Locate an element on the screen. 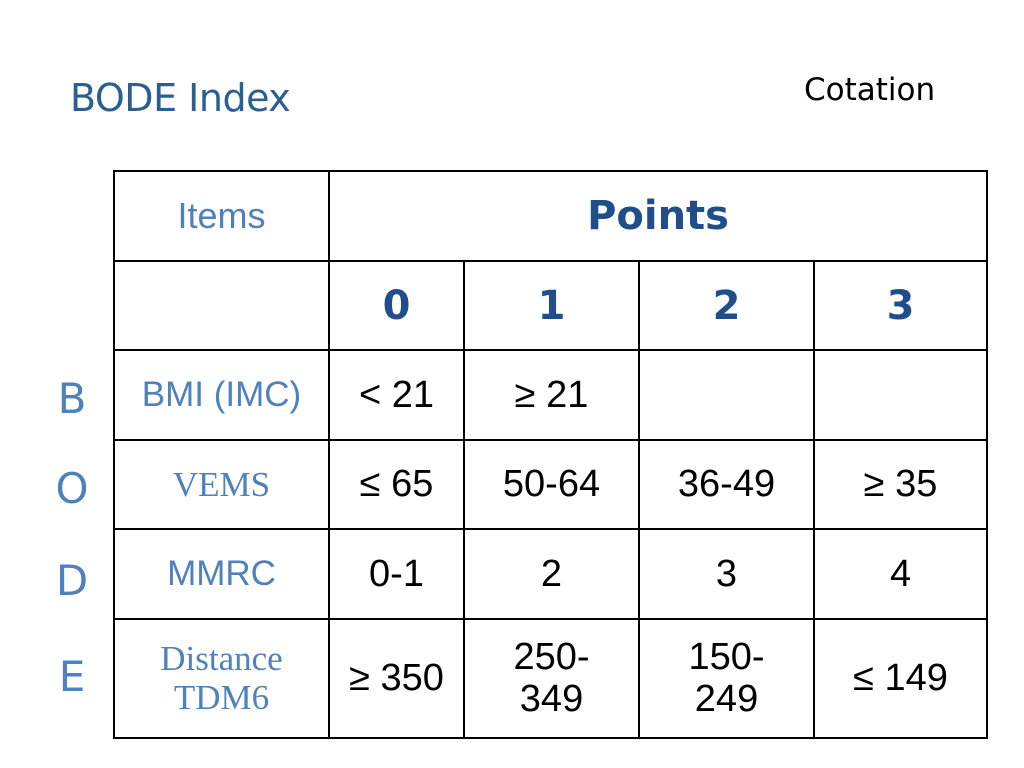 This screenshot has height=768, width=1024. points-col-3: 3 is located at coordinates (900, 305).